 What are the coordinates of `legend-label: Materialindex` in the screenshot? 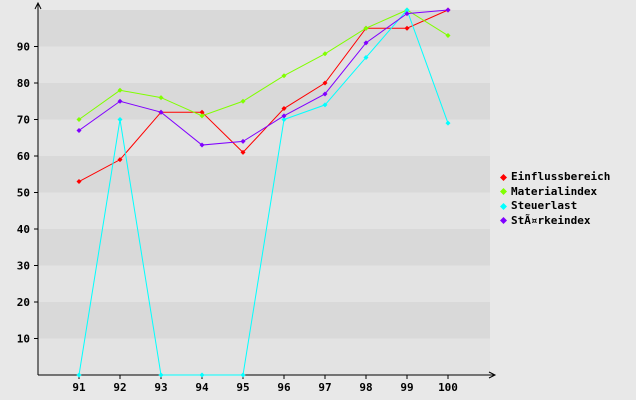 It's located at (554, 191).